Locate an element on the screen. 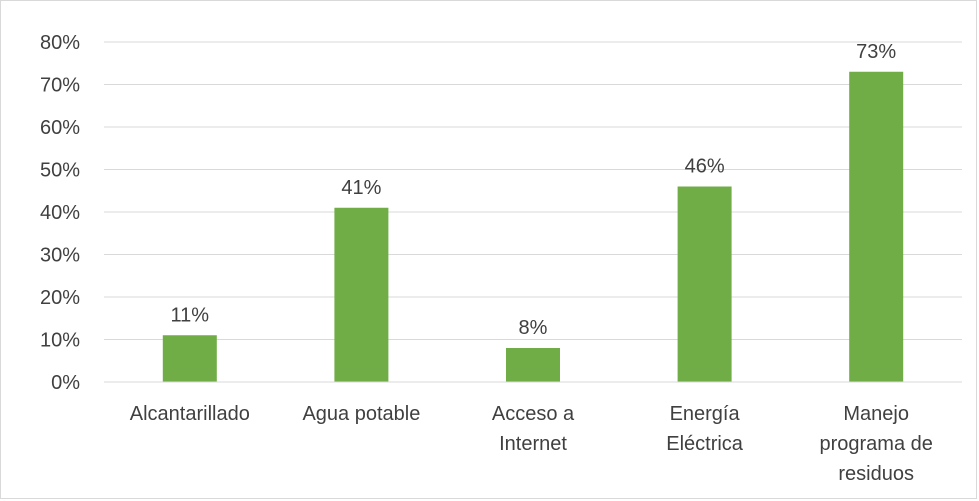 The width and height of the screenshot is (979, 501). x-tick-label: Eléctrica is located at coordinates (705, 444).